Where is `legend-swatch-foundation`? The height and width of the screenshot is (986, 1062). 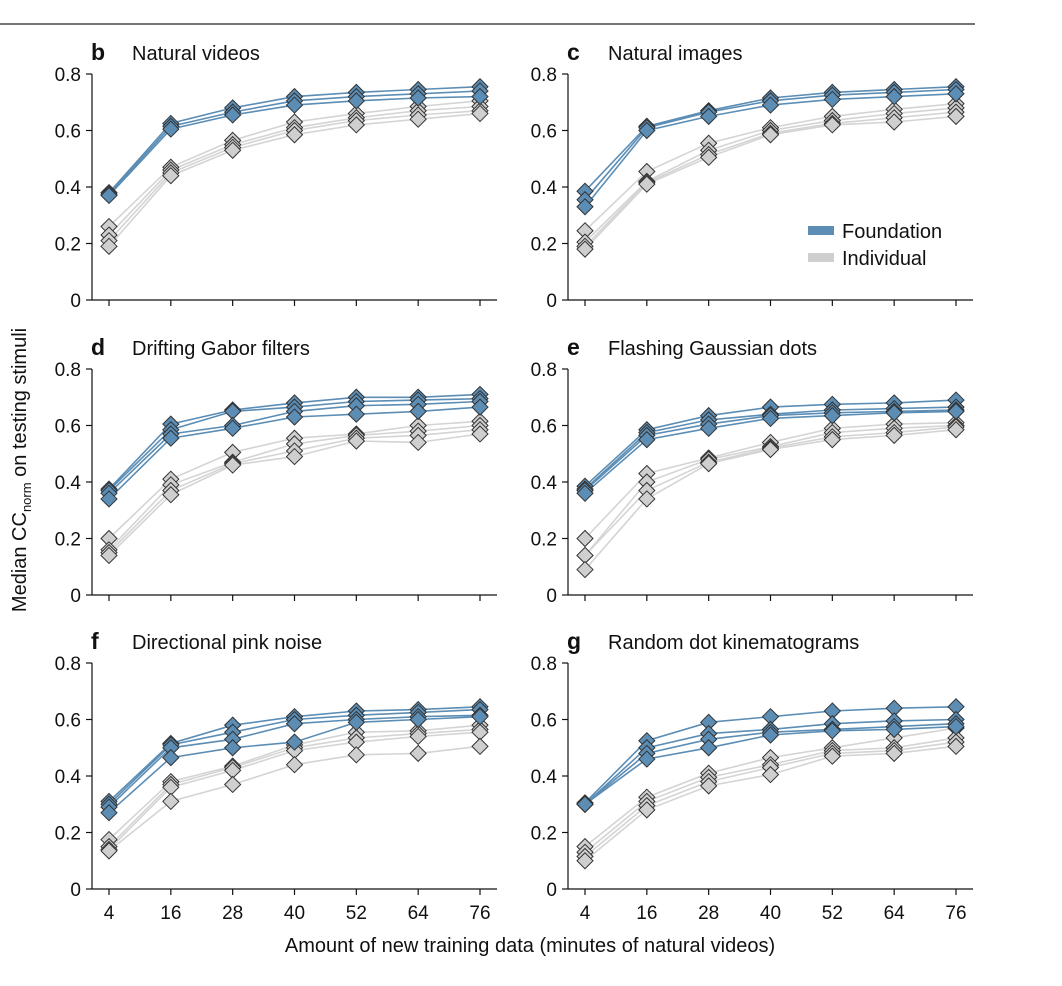 legend-swatch-foundation is located at coordinates (821, 230).